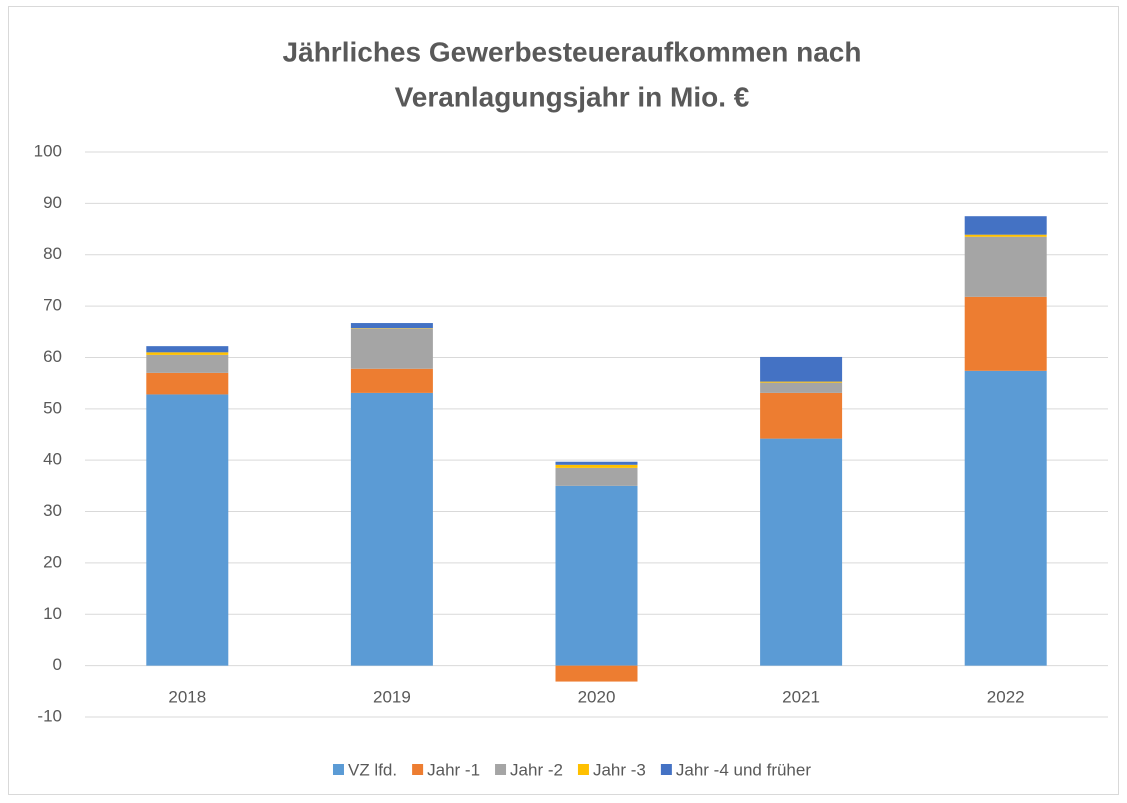 This screenshot has width=1127, height=803. I want to click on legend-label: VZ lfd., so click(372, 769).